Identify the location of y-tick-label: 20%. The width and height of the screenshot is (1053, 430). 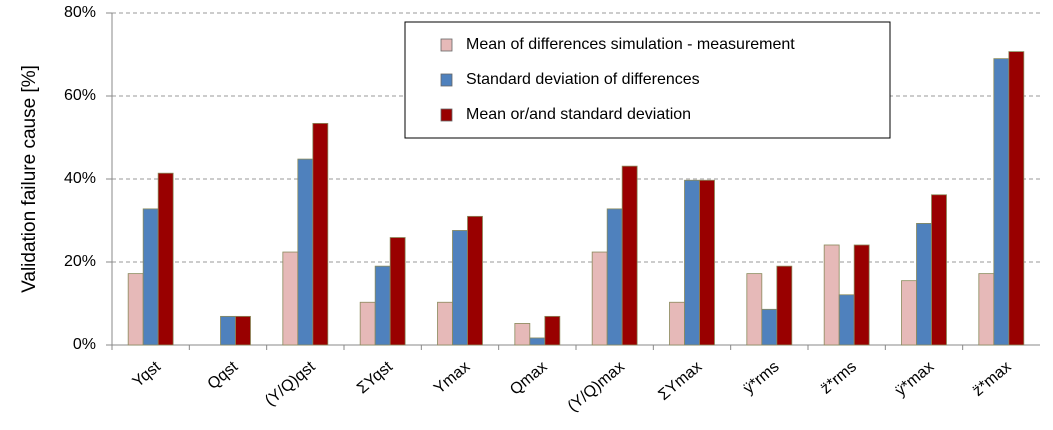
(80, 261).